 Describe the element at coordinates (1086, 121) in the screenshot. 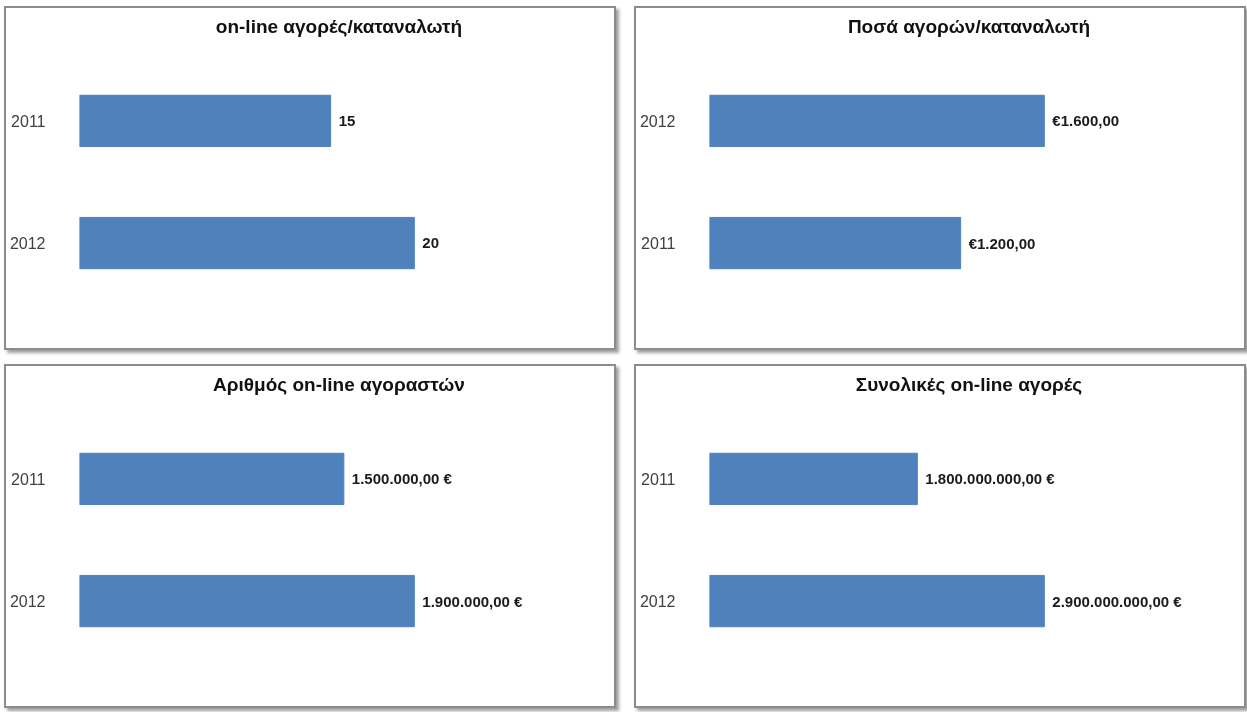

I see `data-label: €1.600,00` at that location.